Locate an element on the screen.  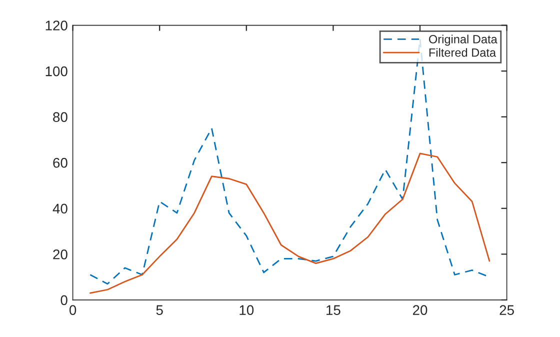
x-tick-label: 20 is located at coordinates (420, 310).